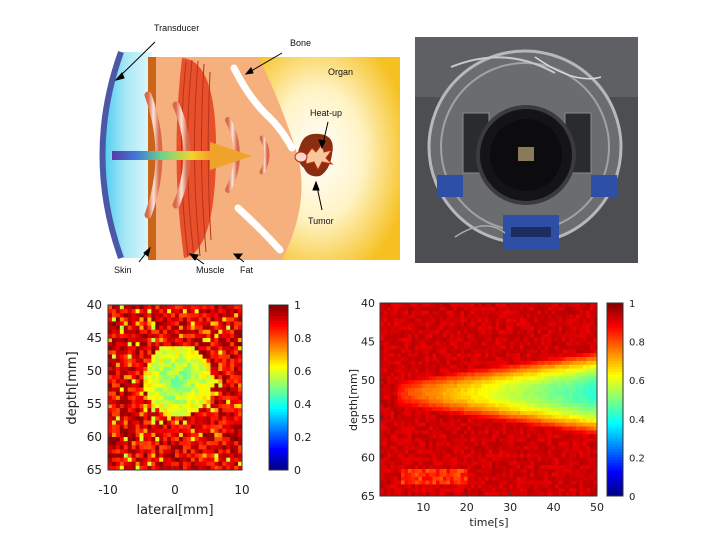  I want to click on heatmap2-ytick-label: 40, so click(368, 303).